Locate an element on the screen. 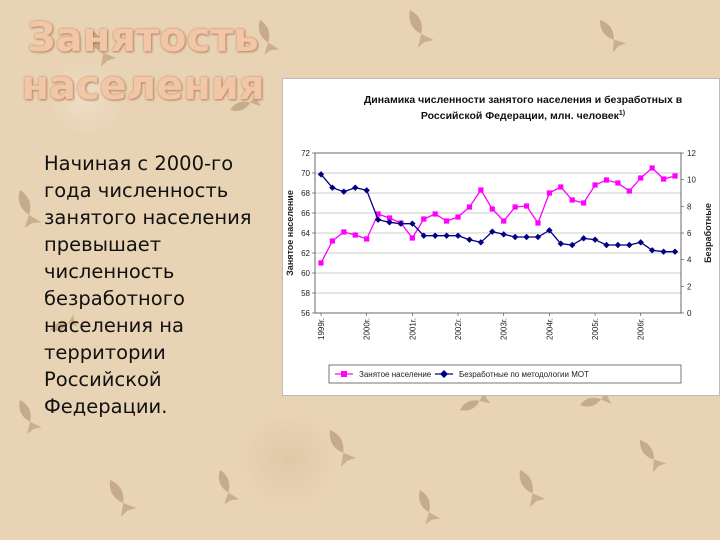  chart-title-line2: Российской Федерации, млн. человек1) is located at coordinates (523, 116).